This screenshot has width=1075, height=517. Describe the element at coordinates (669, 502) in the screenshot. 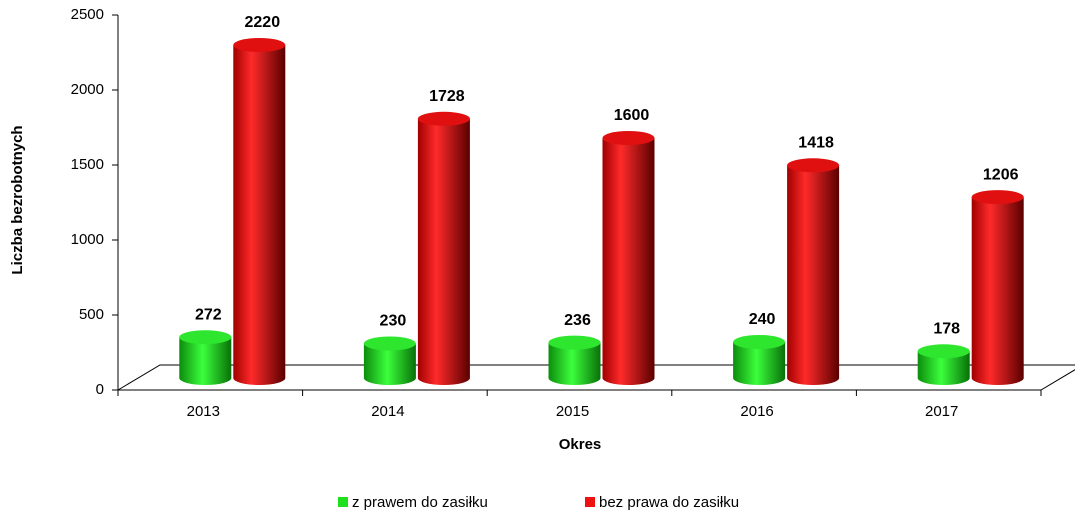

I see `legend-label: bez prawa do zasiłku` at that location.